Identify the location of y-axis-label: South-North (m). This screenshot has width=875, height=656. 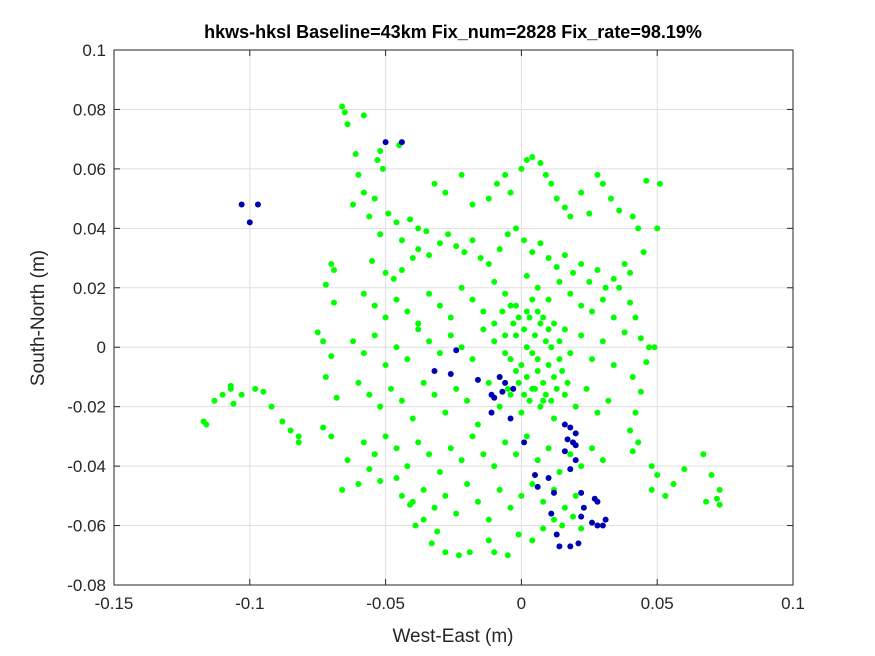
(38, 318).